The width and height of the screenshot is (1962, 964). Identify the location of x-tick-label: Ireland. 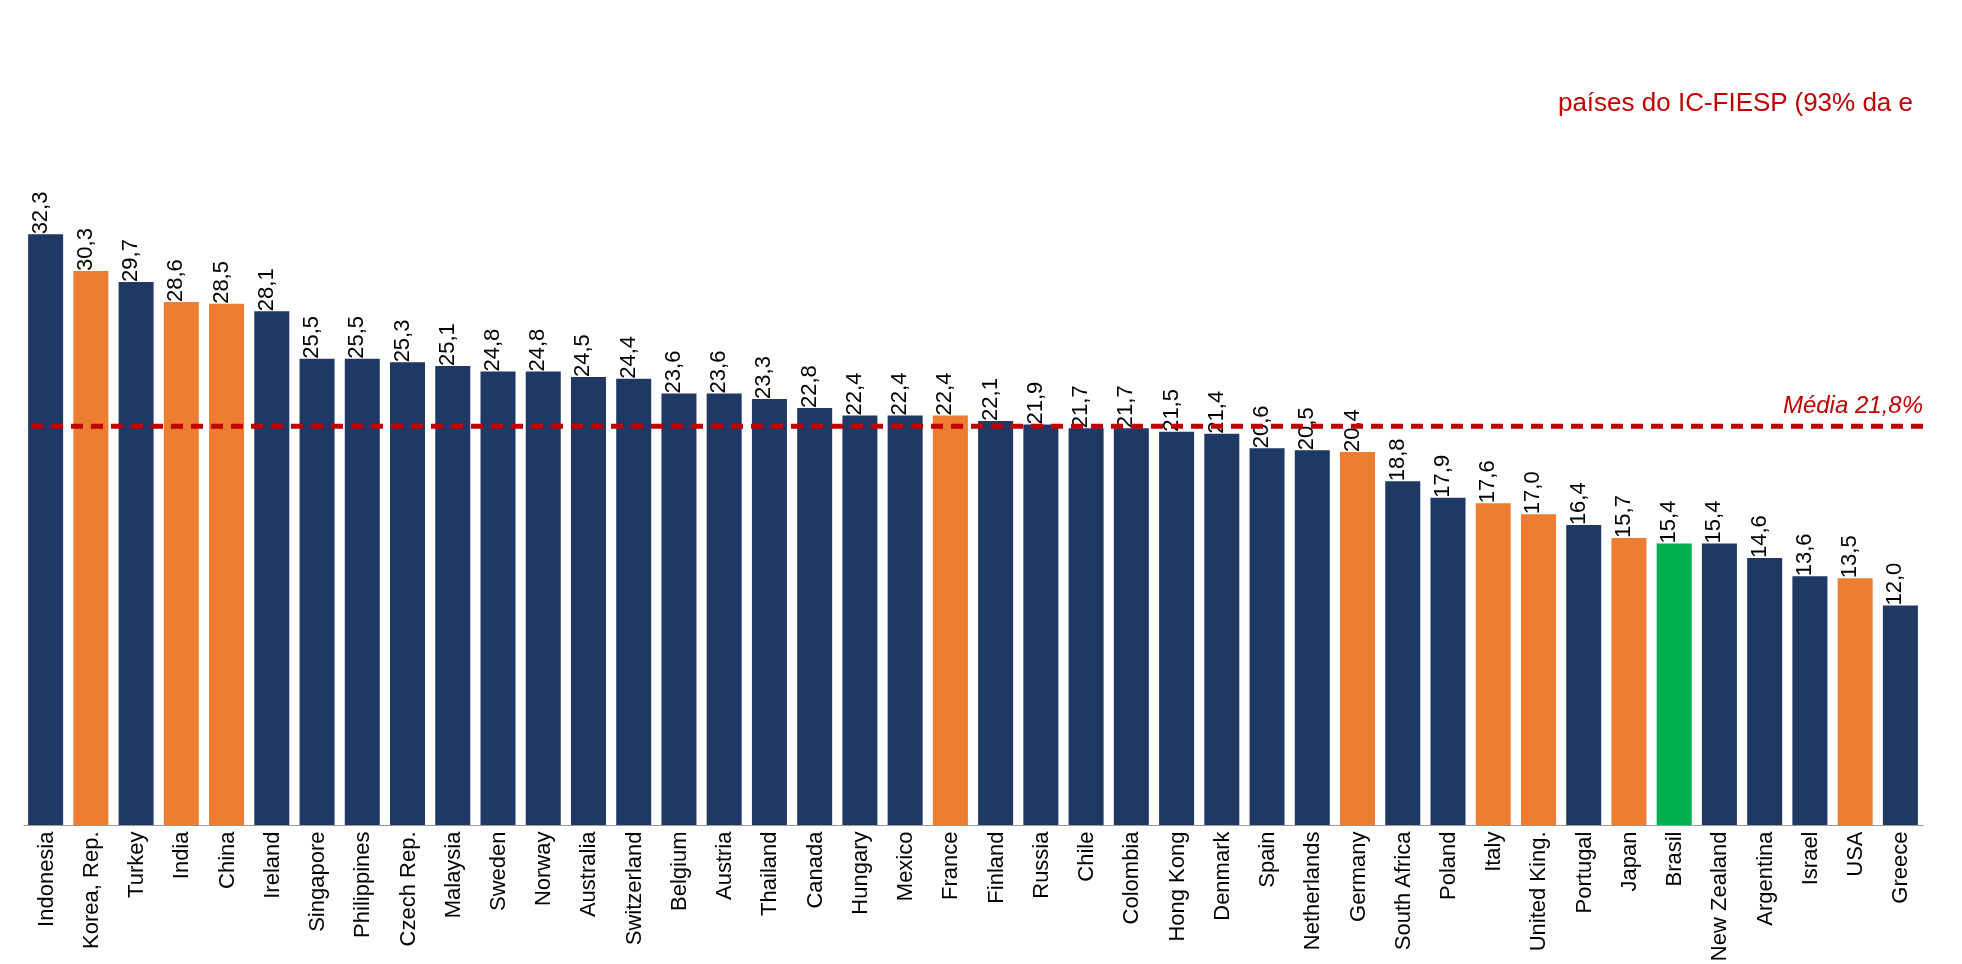
(271, 865).